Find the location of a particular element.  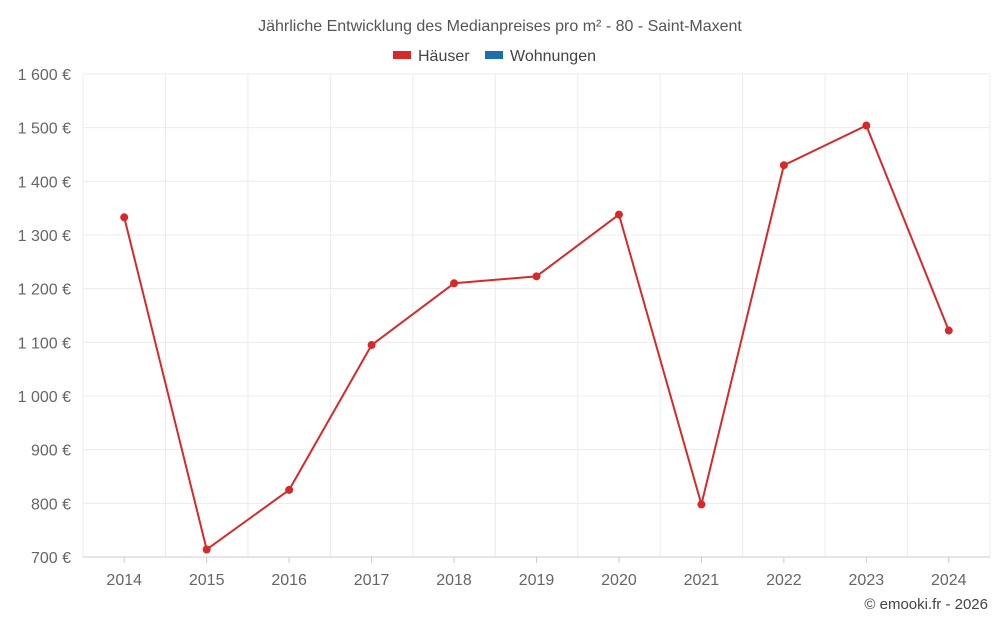

y-tick-label: 900 € is located at coordinates (51, 451).